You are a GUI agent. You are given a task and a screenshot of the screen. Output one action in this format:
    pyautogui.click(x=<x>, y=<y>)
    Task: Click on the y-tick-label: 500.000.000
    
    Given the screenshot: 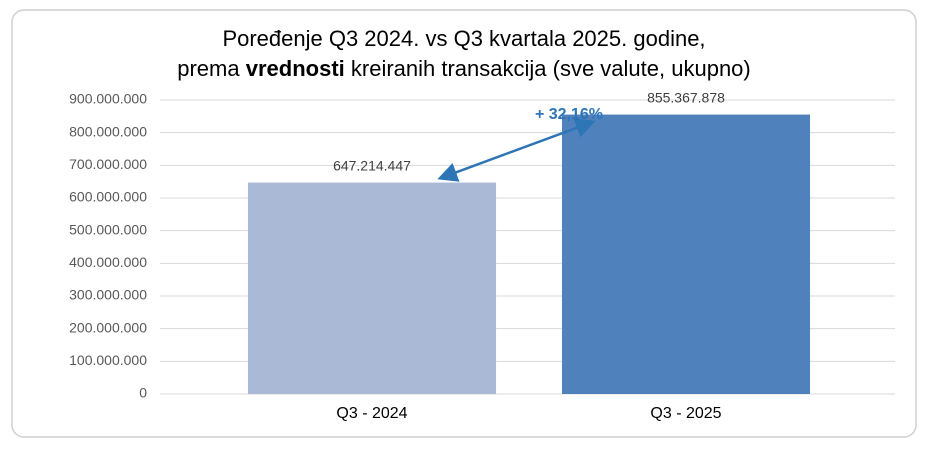 What is the action you would take?
    pyautogui.click(x=108, y=229)
    